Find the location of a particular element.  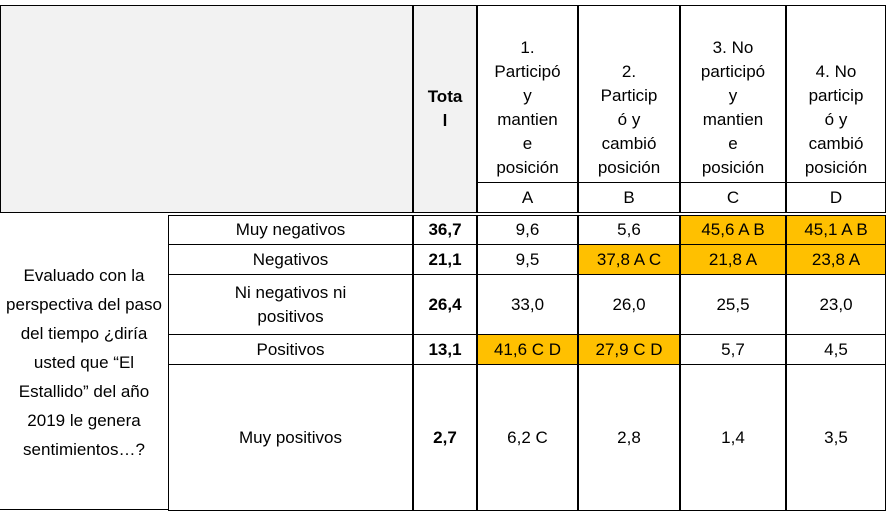

column-header: 1. Participó y mantien e posición is located at coordinates (527, 94).